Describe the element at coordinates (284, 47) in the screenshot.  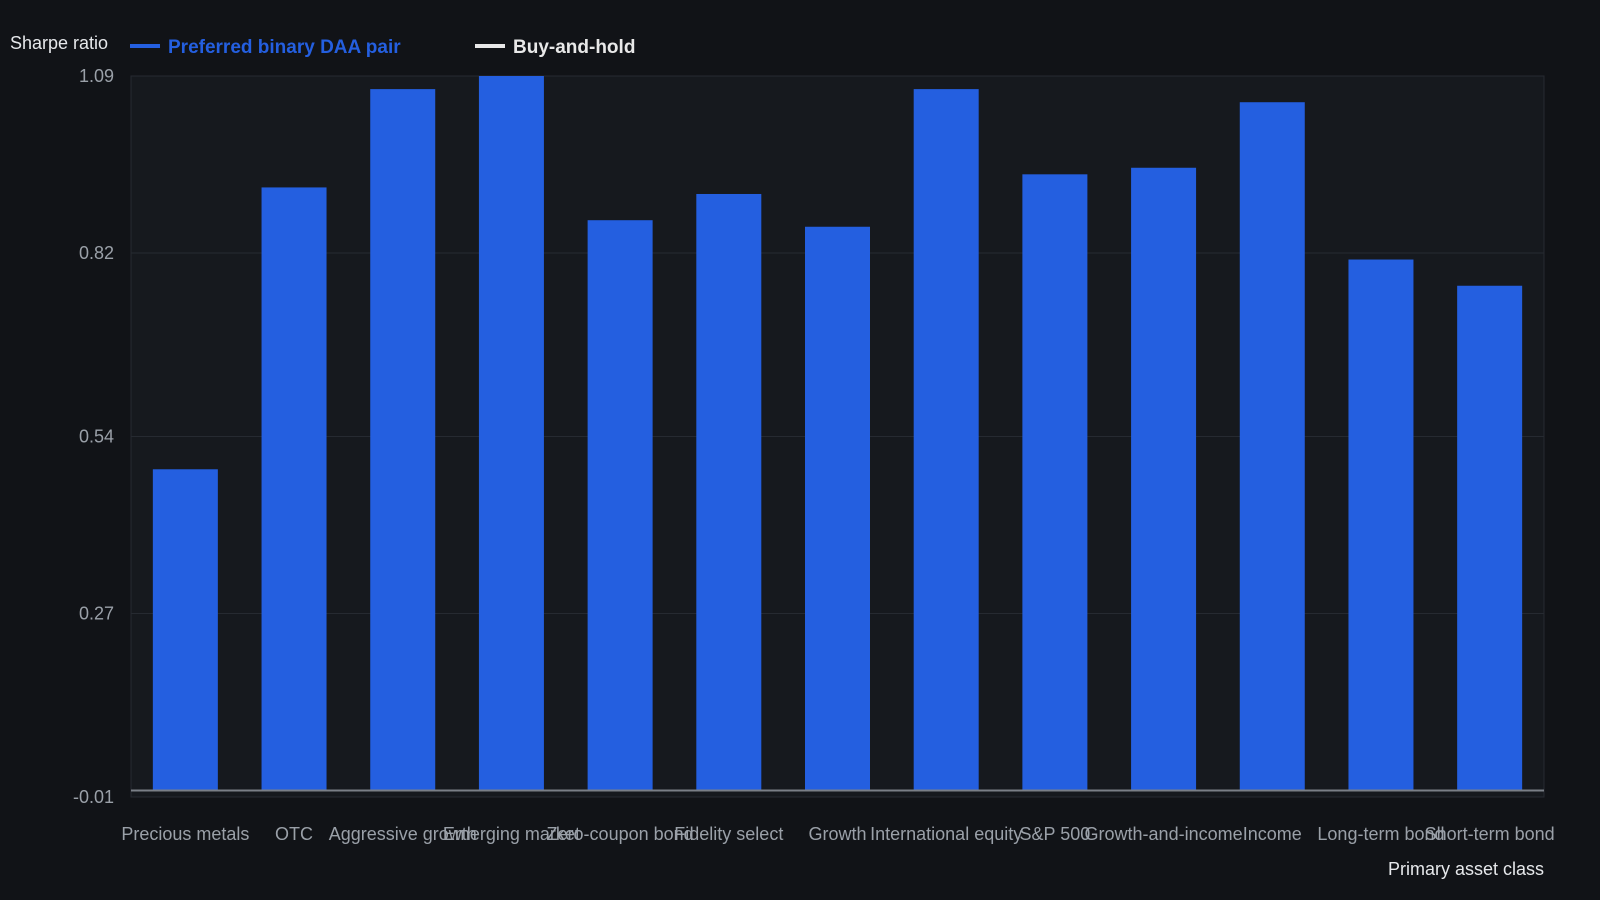
I see `legend-label-preferred: Preferred binary DAA pair` at that location.